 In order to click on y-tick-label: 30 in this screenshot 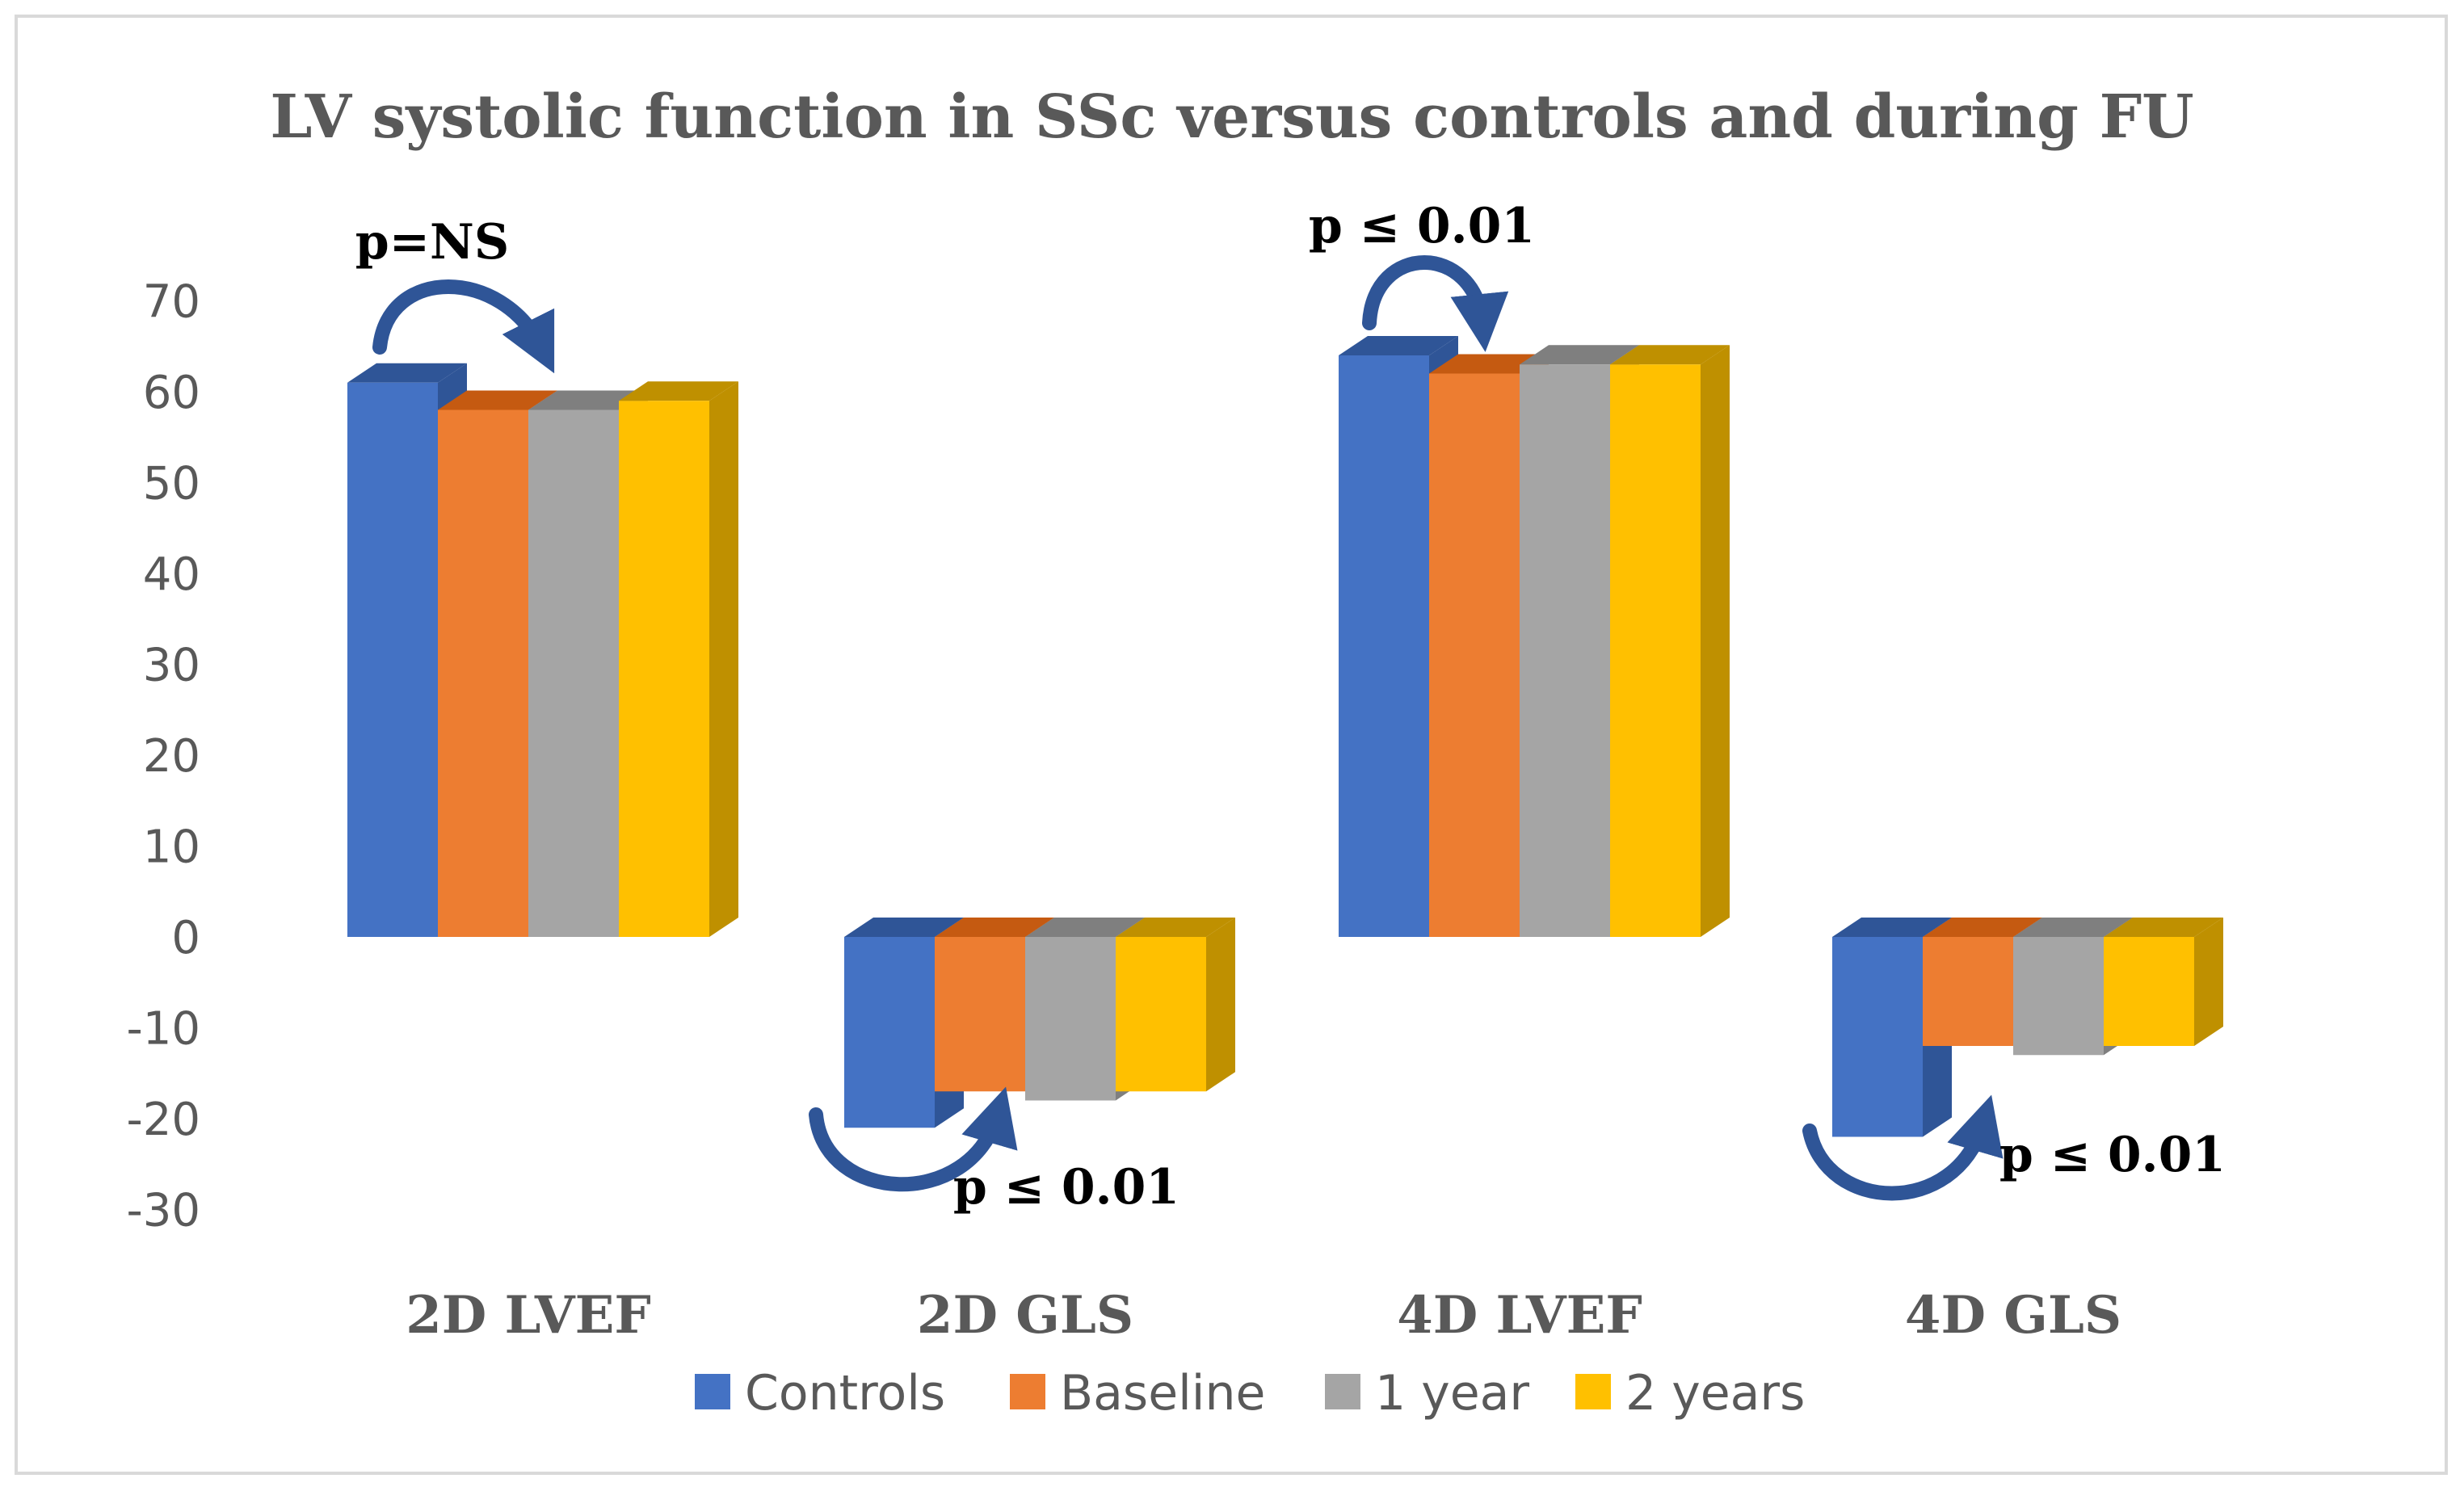, I will do `click(171, 666)`.